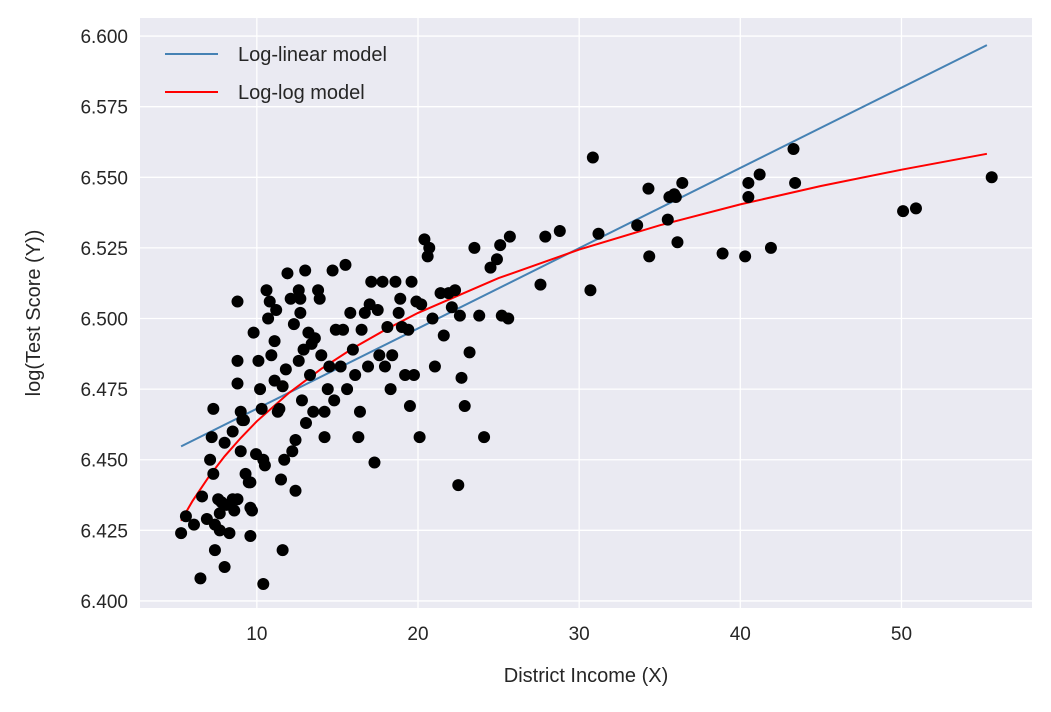 This screenshot has width=1051, height=712. What do you see at coordinates (579, 634) in the screenshot?
I see `x-tick-labels: 10 20 30 40 50` at bounding box center [579, 634].